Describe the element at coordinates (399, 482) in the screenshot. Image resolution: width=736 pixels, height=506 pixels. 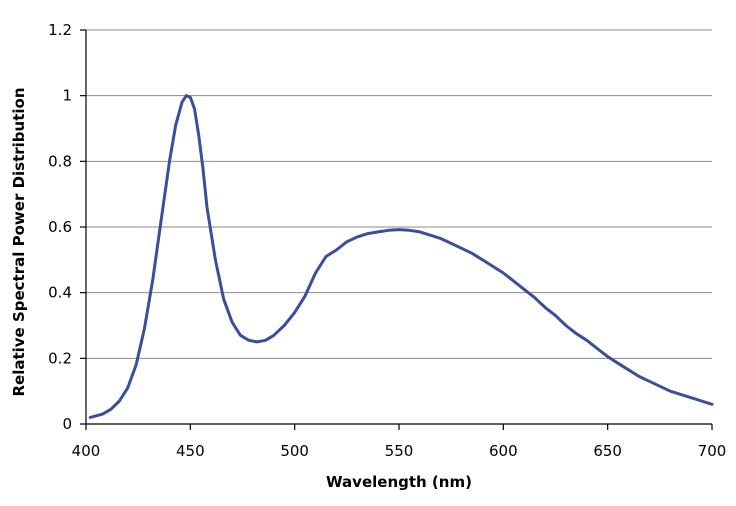
I see `x-axis-title: Wavelength (nm)` at that location.